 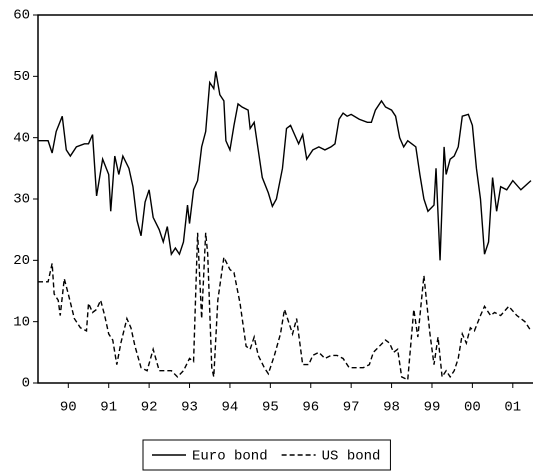 I want to click on y-tick-label: 20, so click(x=21, y=261).